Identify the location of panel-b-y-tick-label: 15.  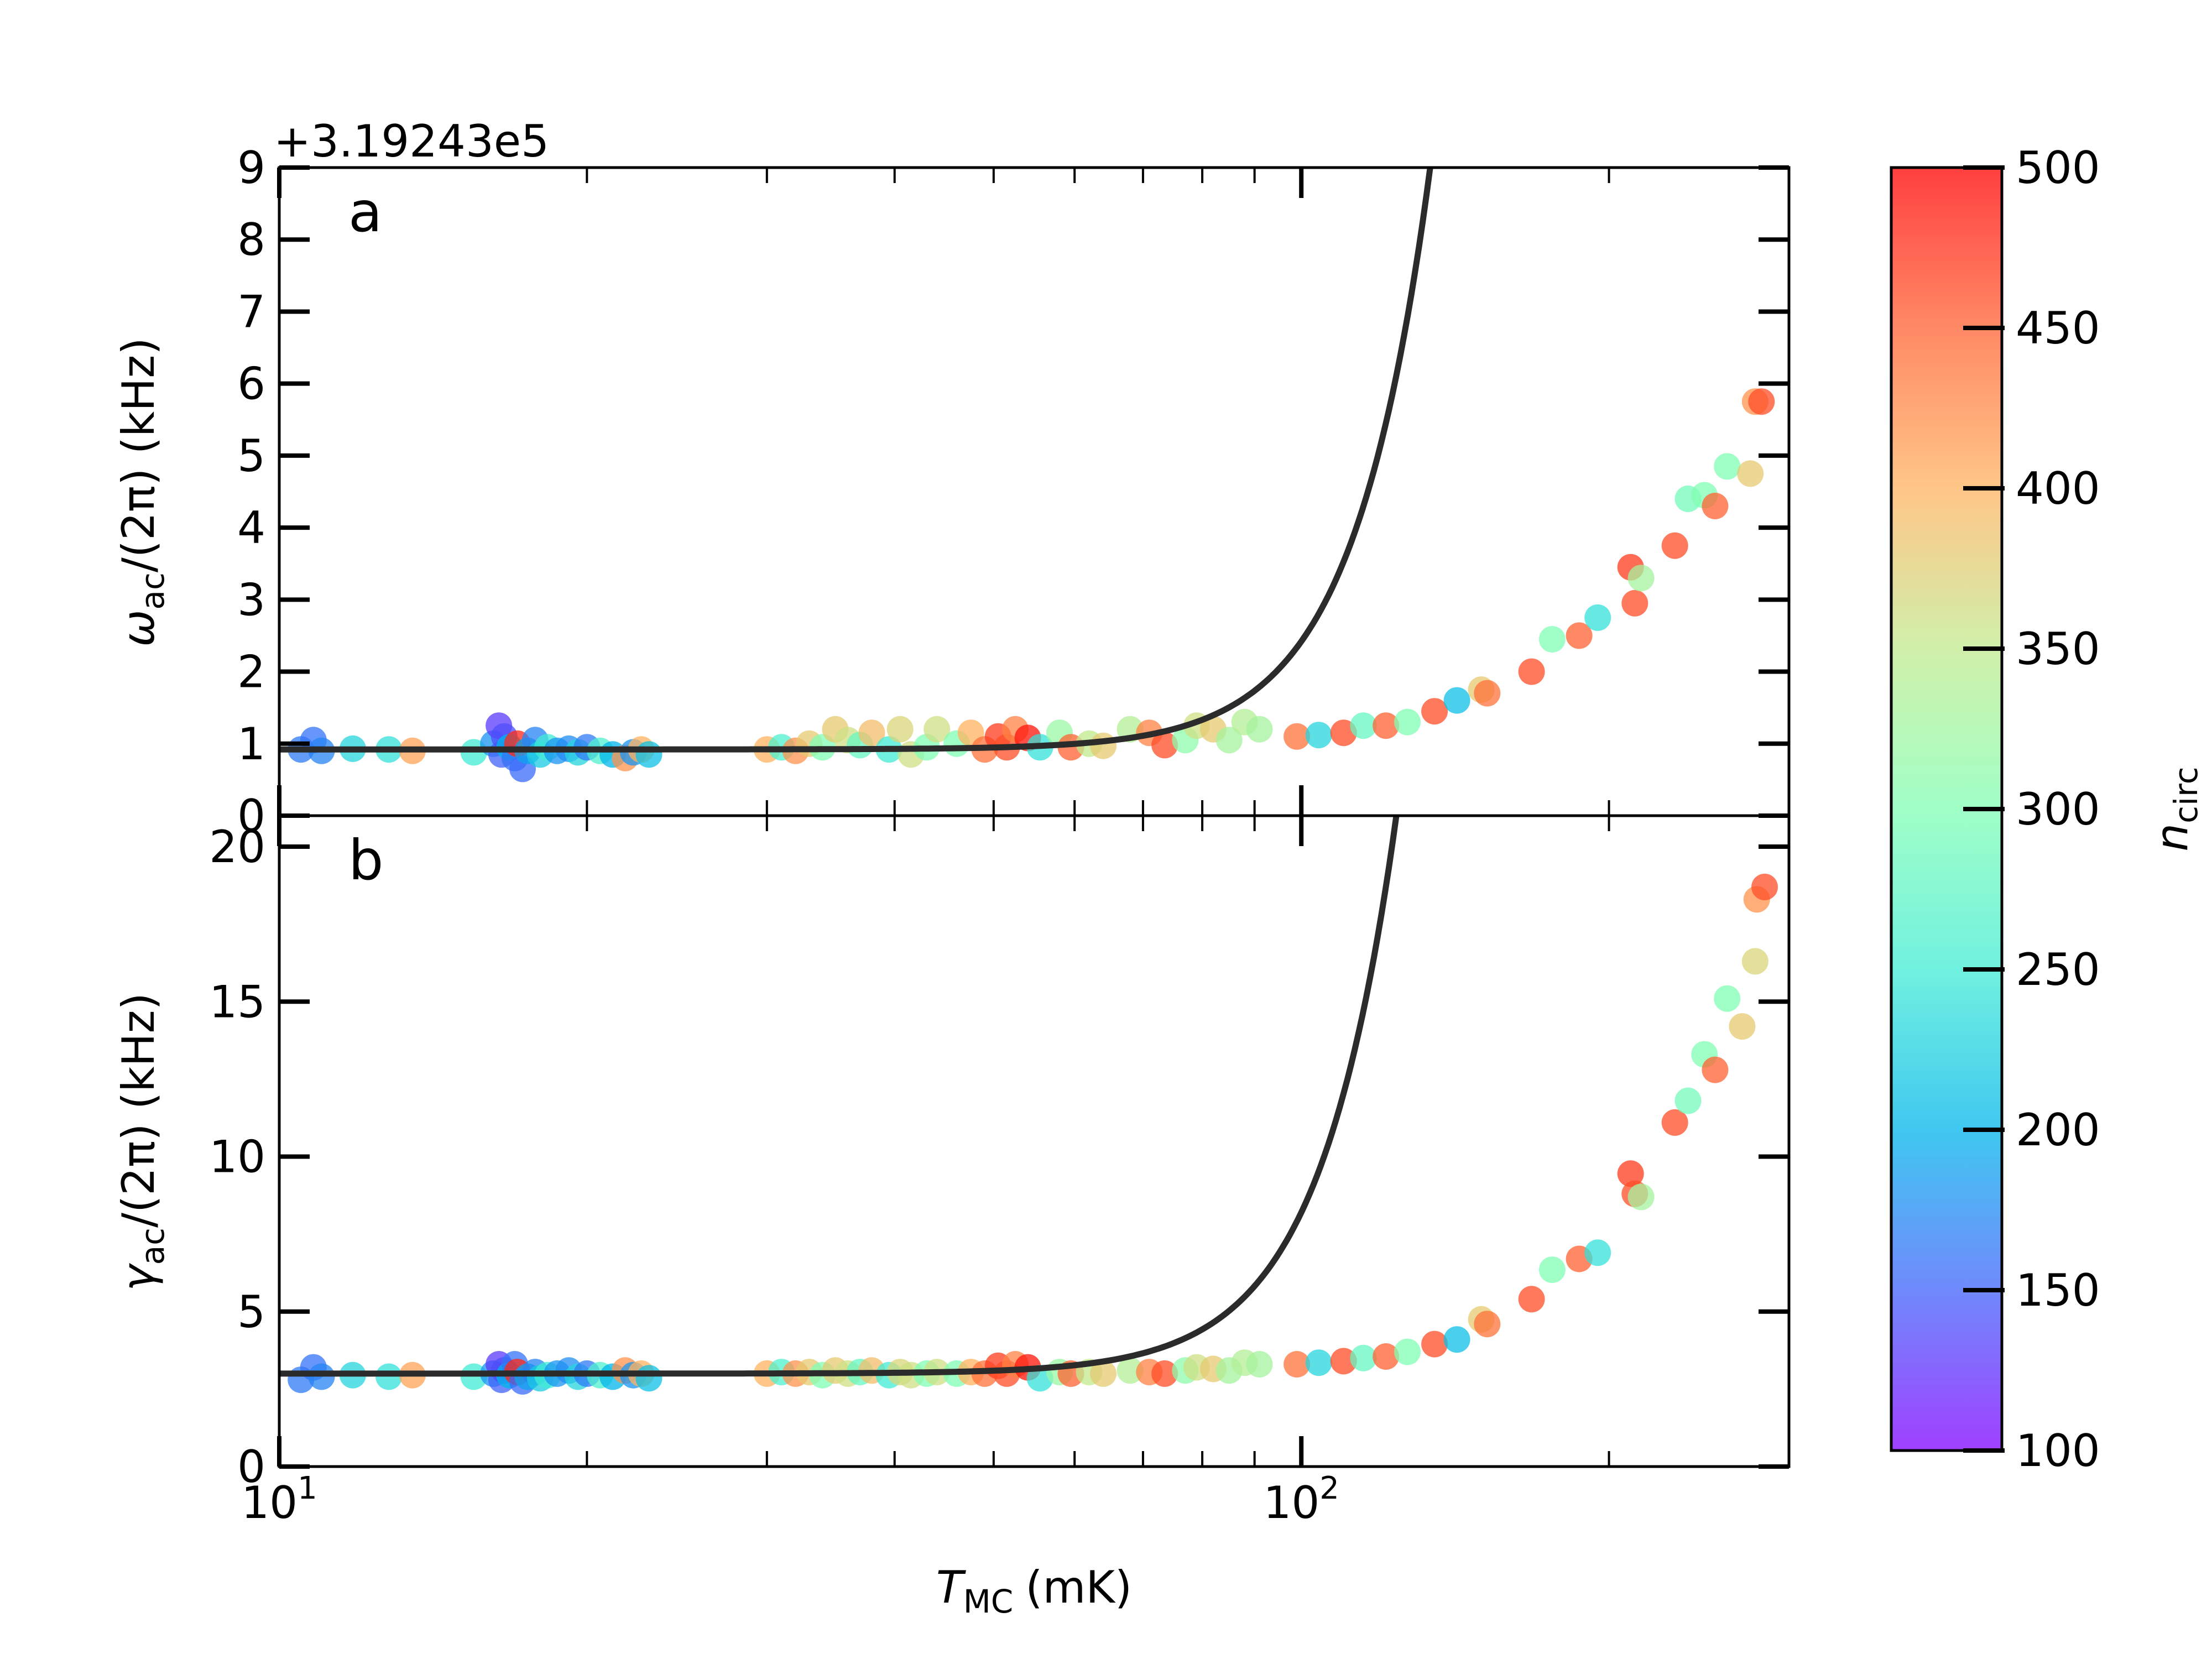
(237, 1001).